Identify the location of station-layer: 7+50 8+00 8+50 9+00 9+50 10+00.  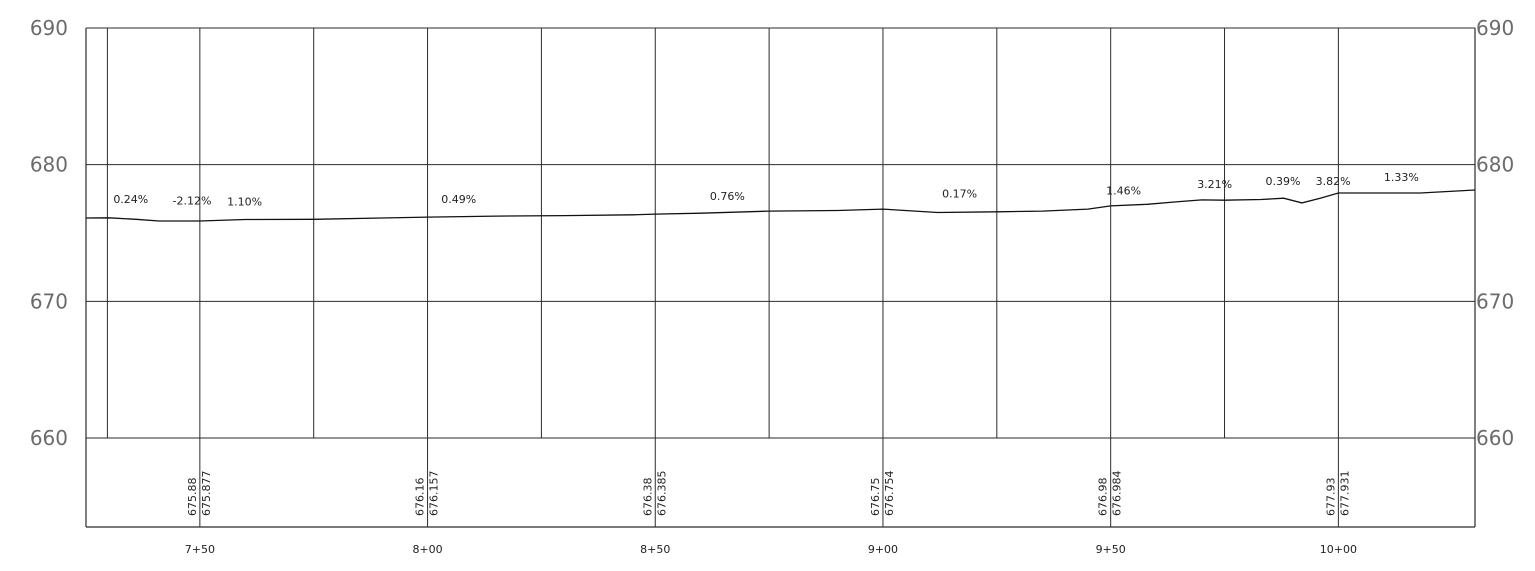
(771, 549).